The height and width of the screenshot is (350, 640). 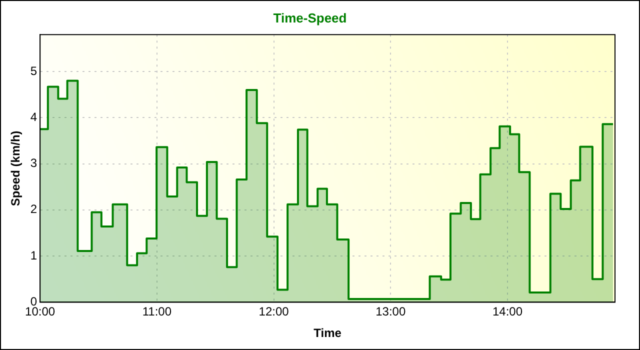 I want to click on x-tick-label: 14:00, so click(x=507, y=311).